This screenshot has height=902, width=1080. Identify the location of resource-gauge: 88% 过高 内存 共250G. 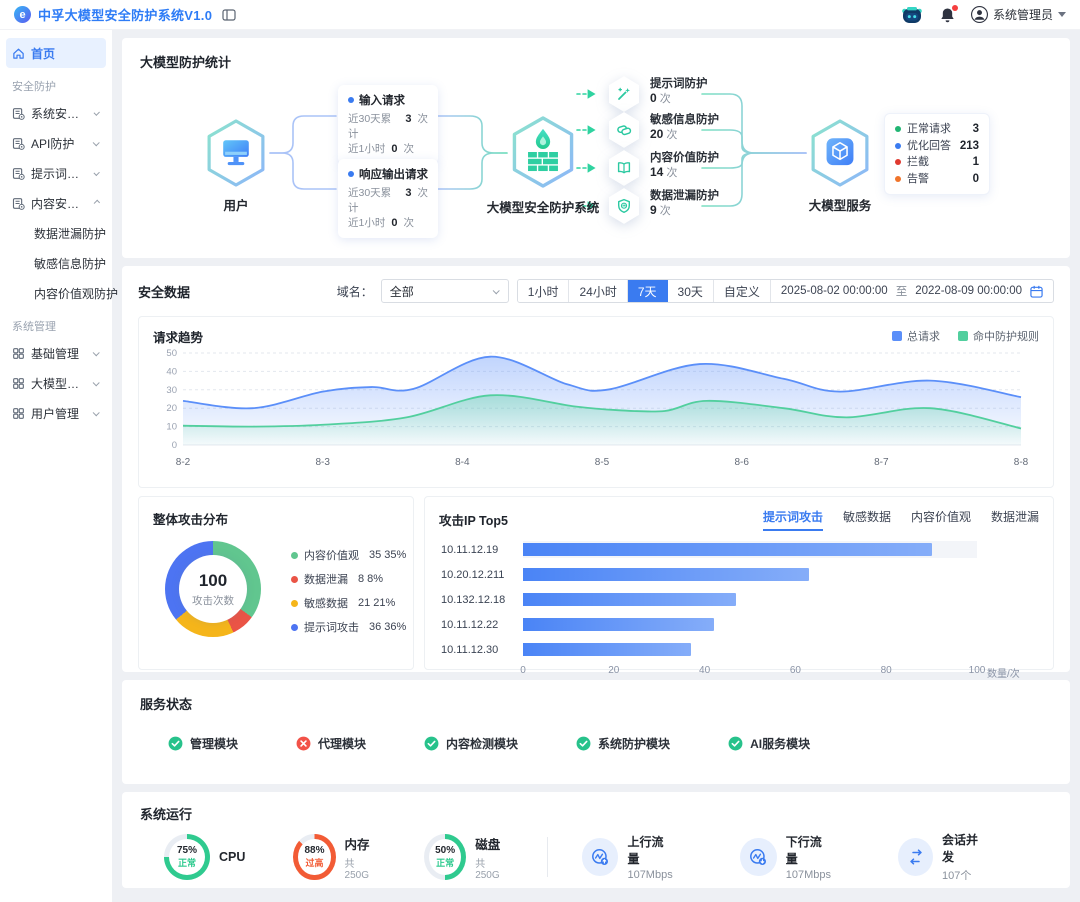
(334, 857).